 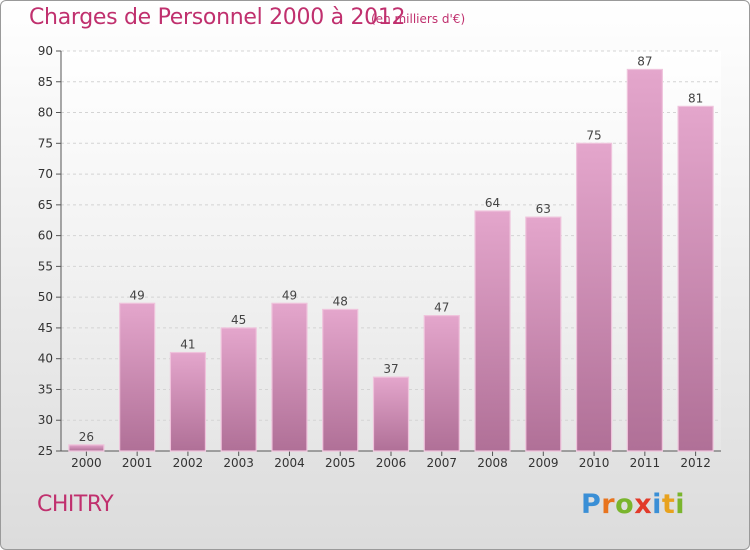 I want to click on x-tick-label: 2012, so click(x=695, y=463).